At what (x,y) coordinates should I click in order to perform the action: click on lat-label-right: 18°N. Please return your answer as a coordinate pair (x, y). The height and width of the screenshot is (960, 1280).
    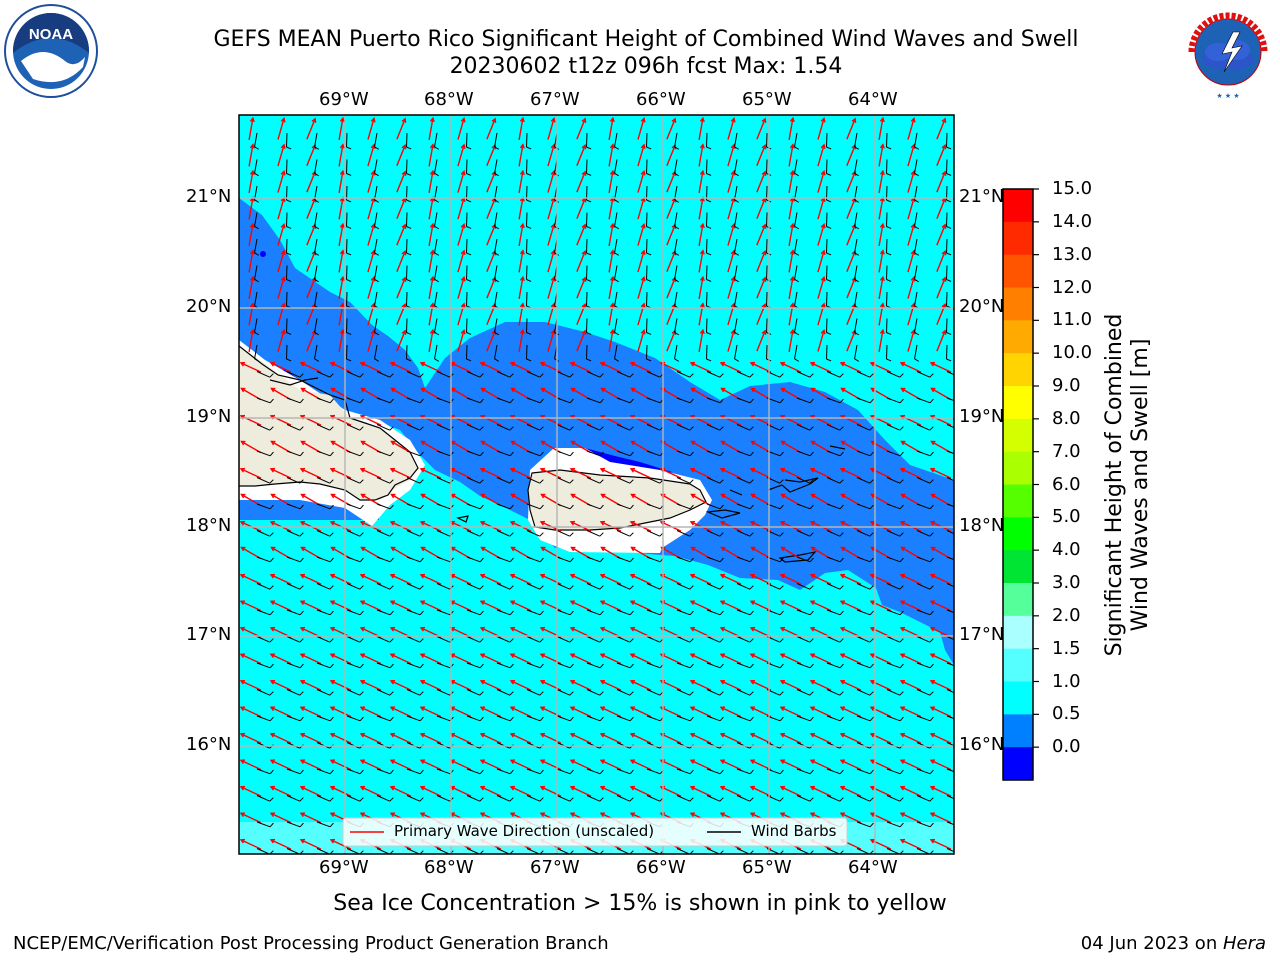
    Looking at the image, I should click on (982, 525).